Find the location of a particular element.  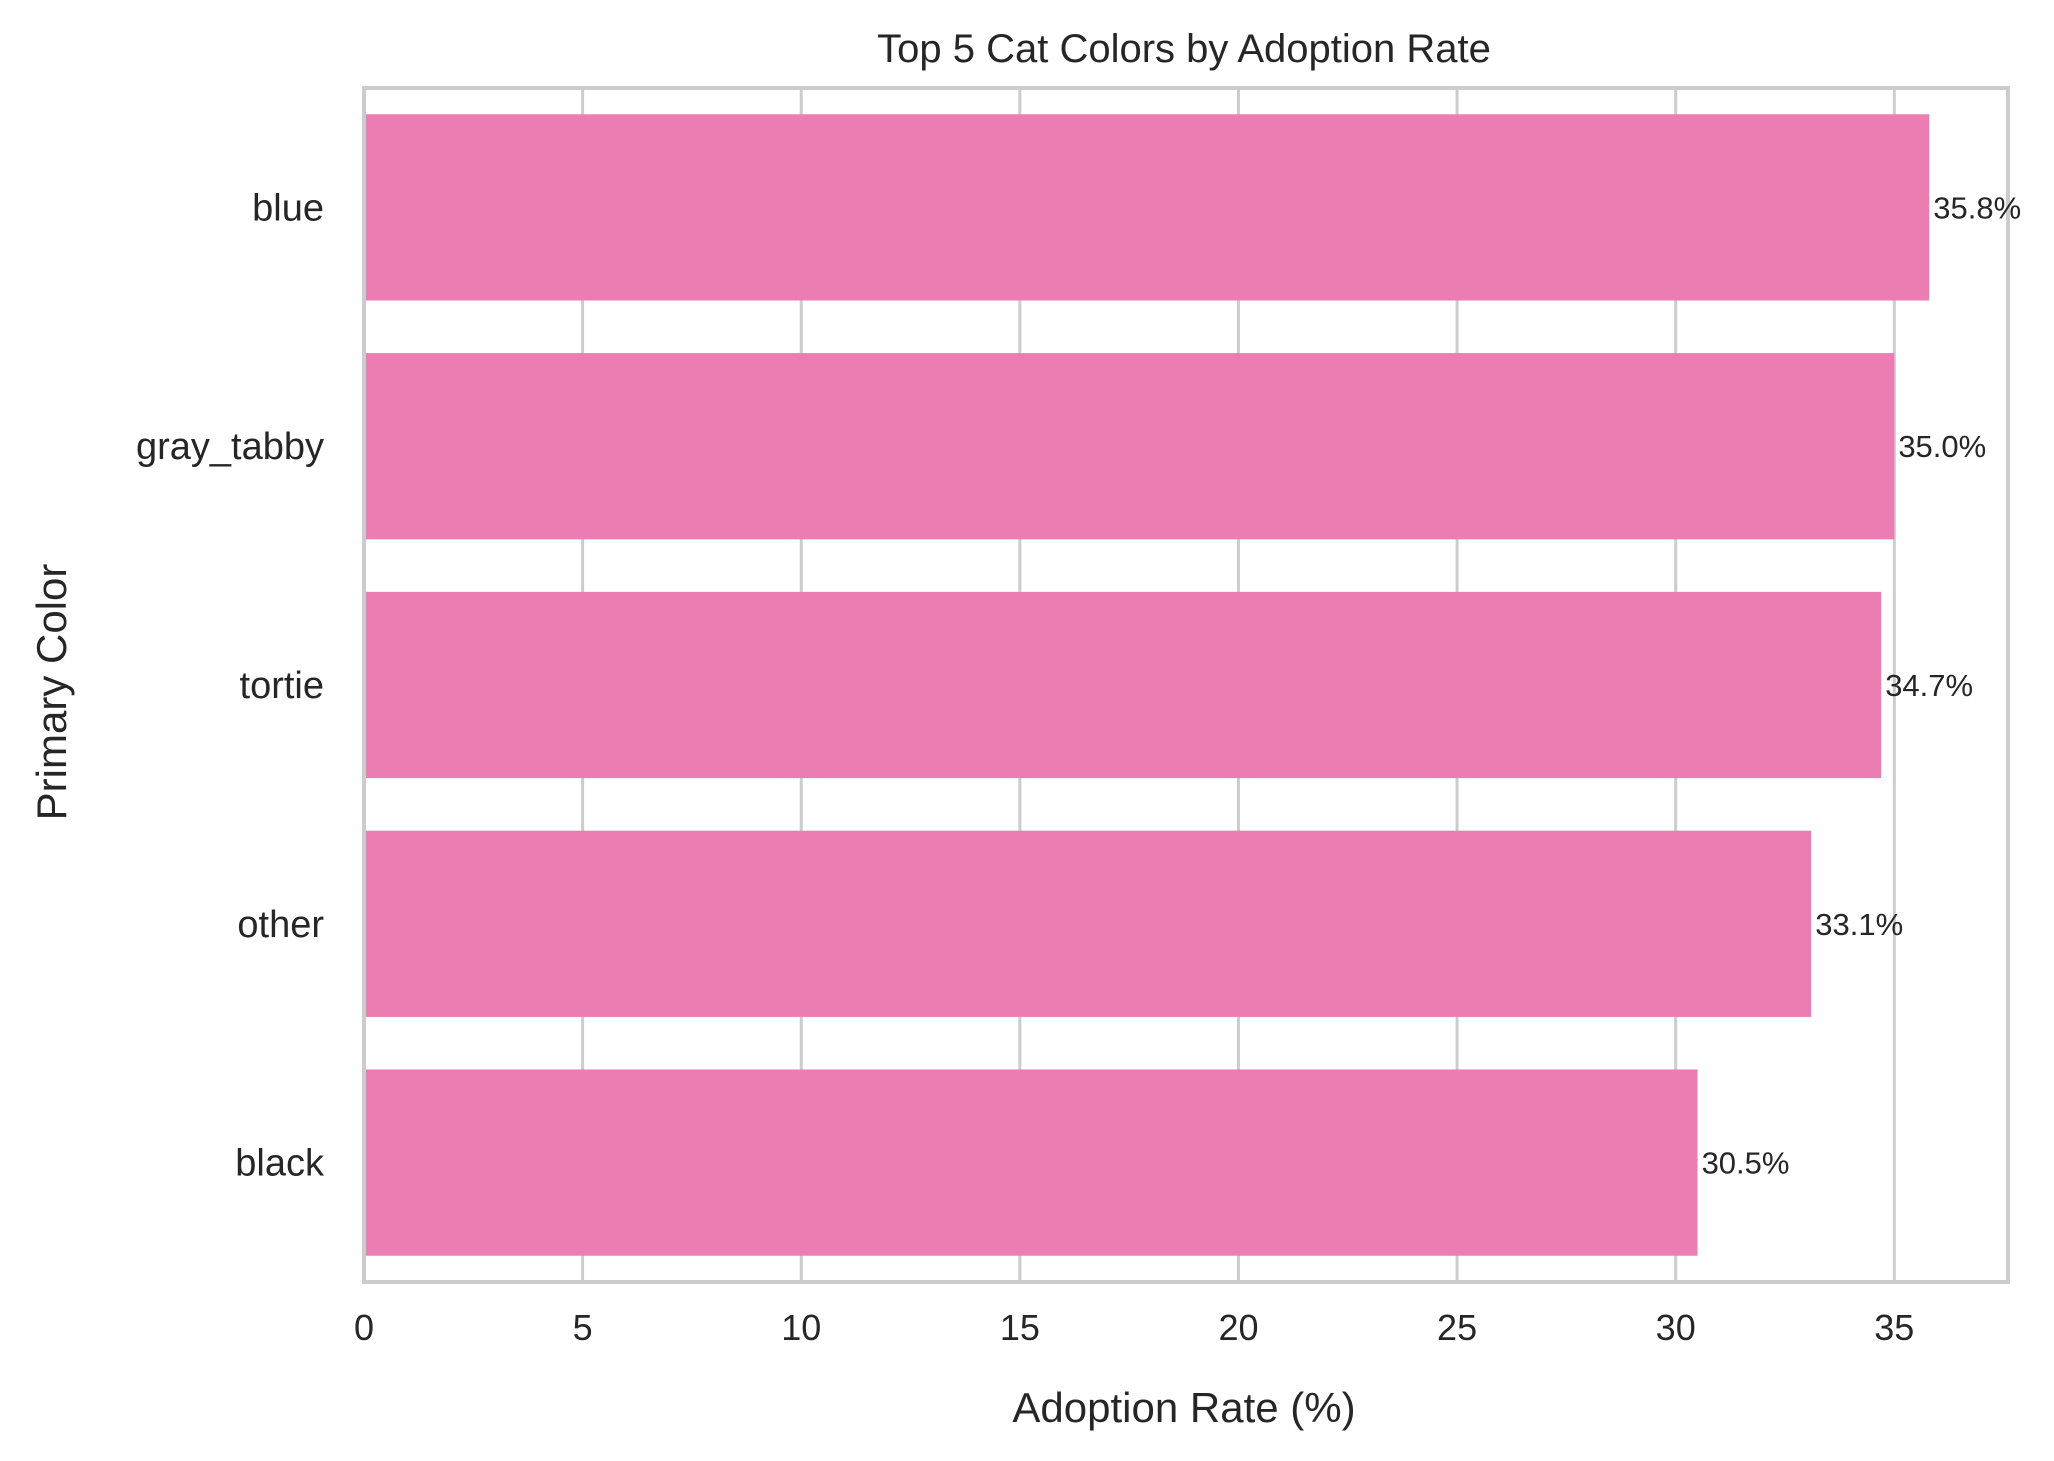

y-axis-label: Primary Color is located at coordinates (51, 692).